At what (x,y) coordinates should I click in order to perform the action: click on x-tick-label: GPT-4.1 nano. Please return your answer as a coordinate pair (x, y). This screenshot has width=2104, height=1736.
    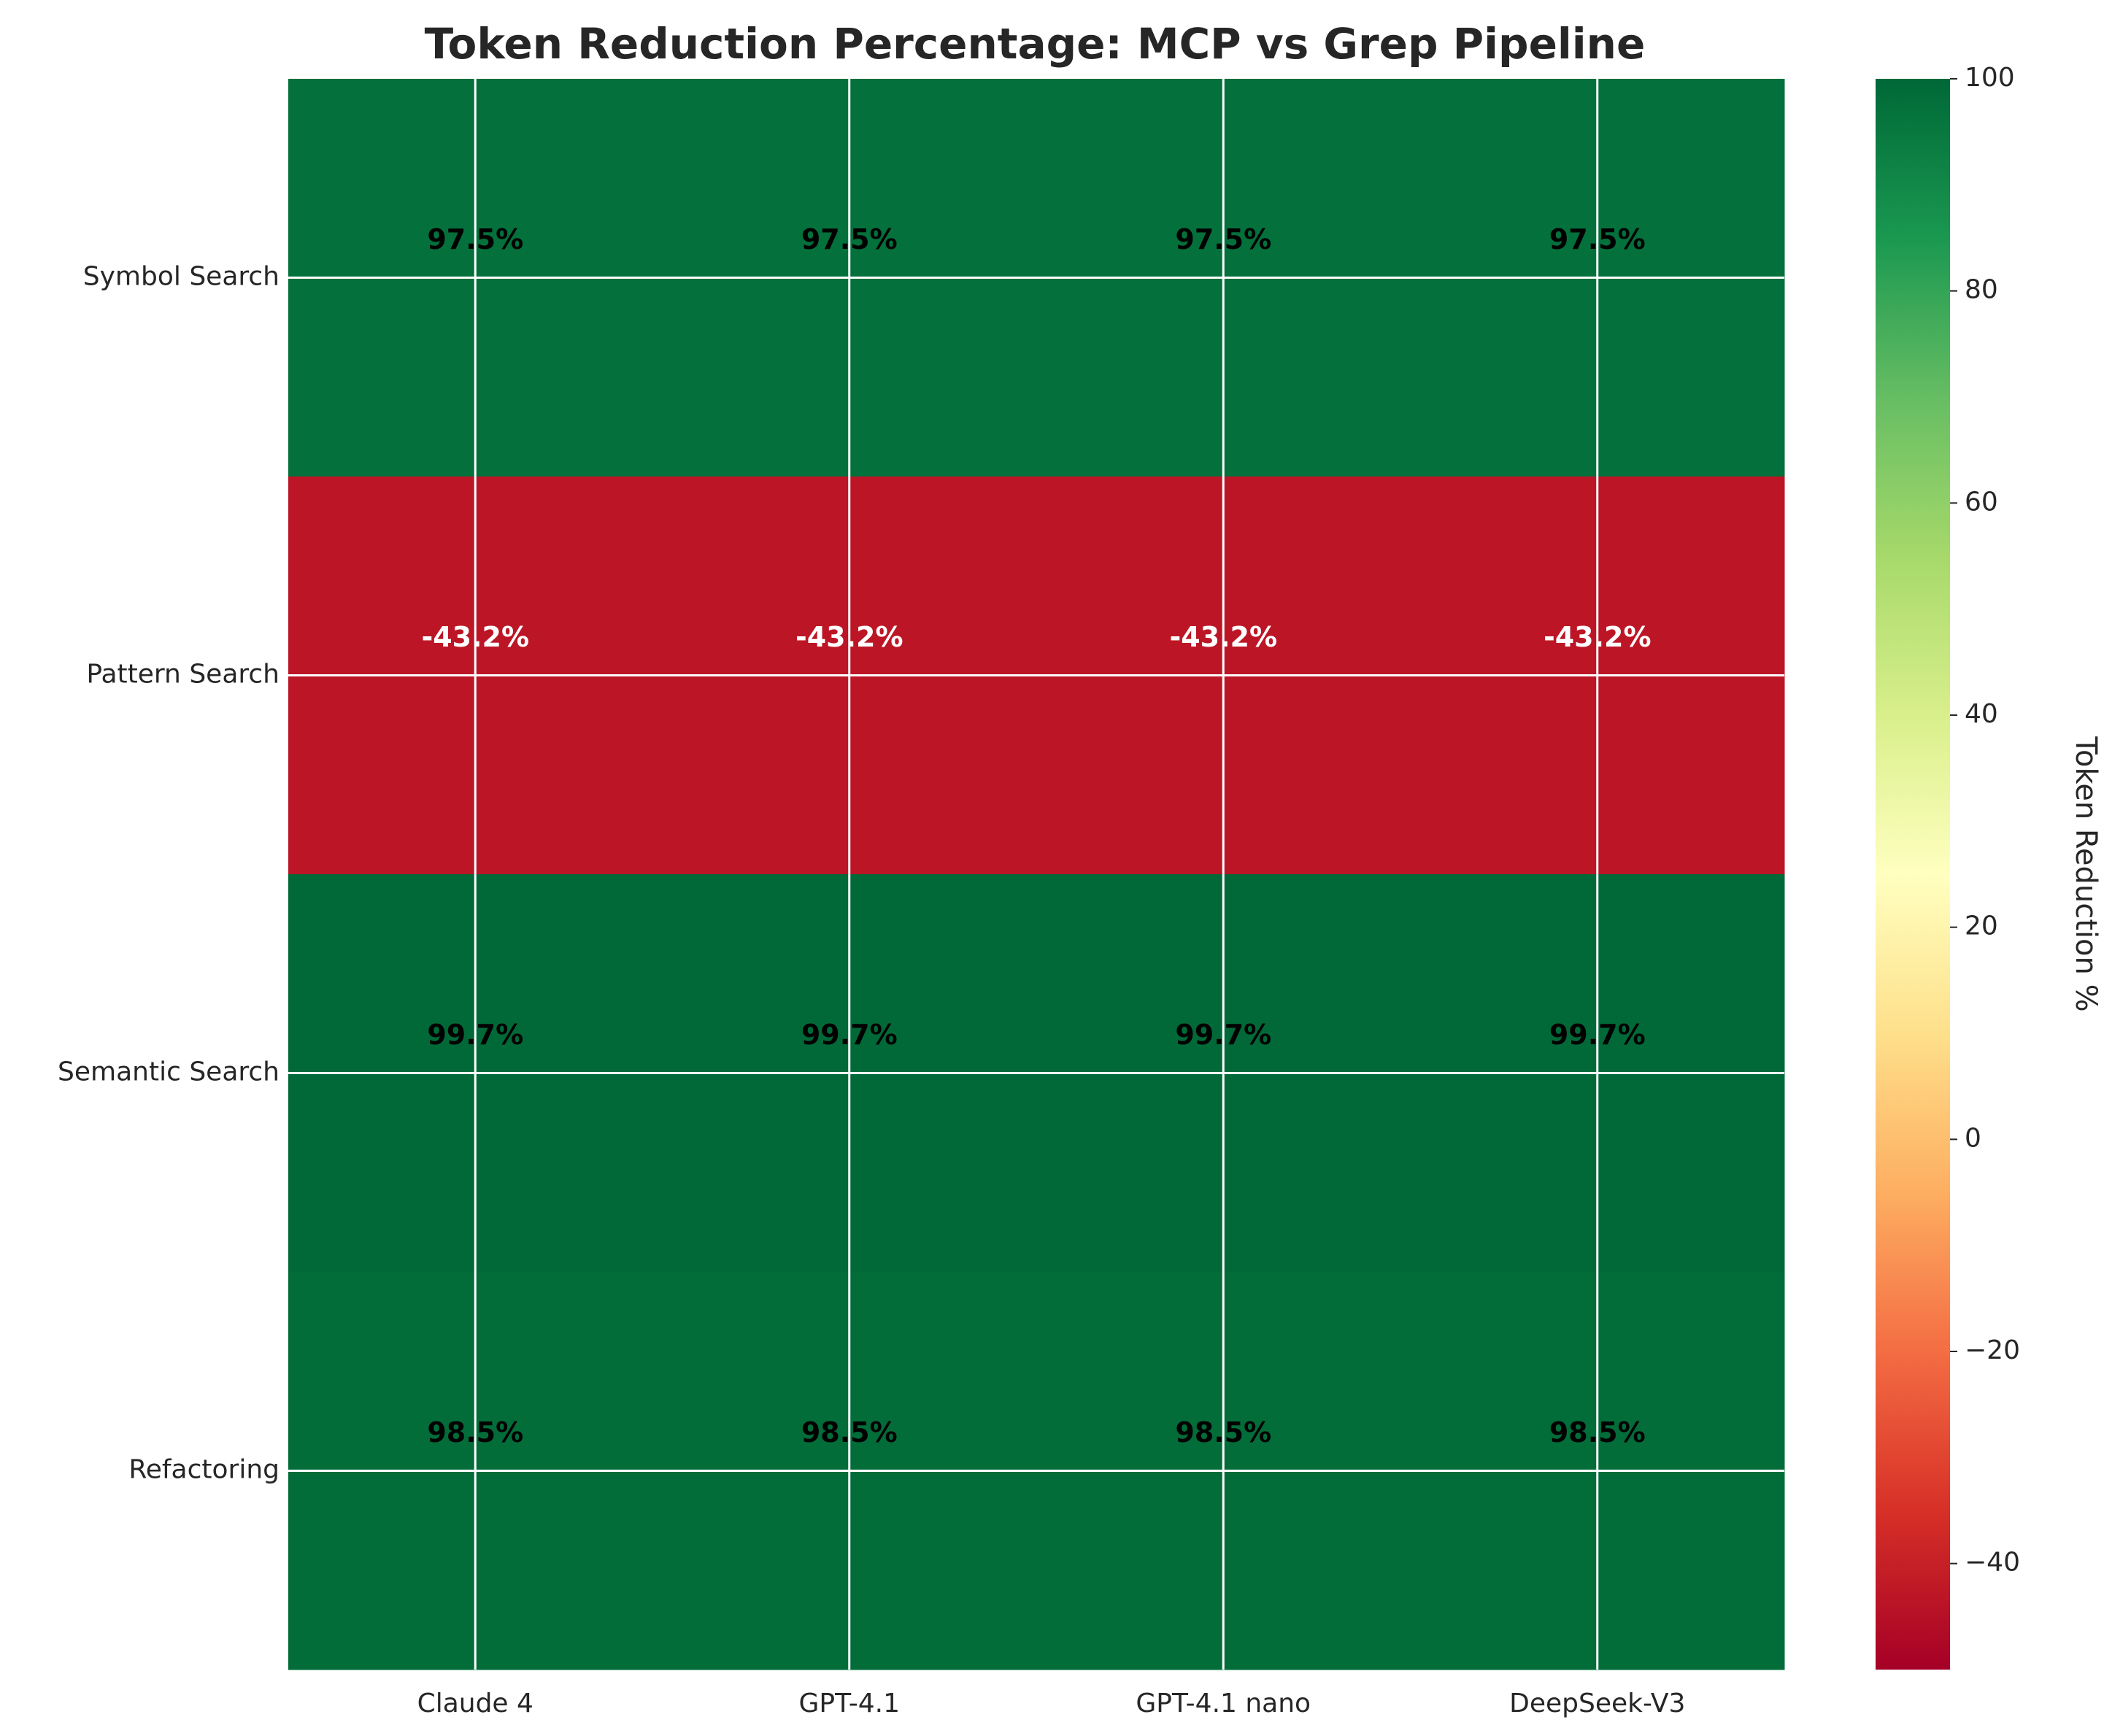
    Looking at the image, I should click on (1223, 1703).